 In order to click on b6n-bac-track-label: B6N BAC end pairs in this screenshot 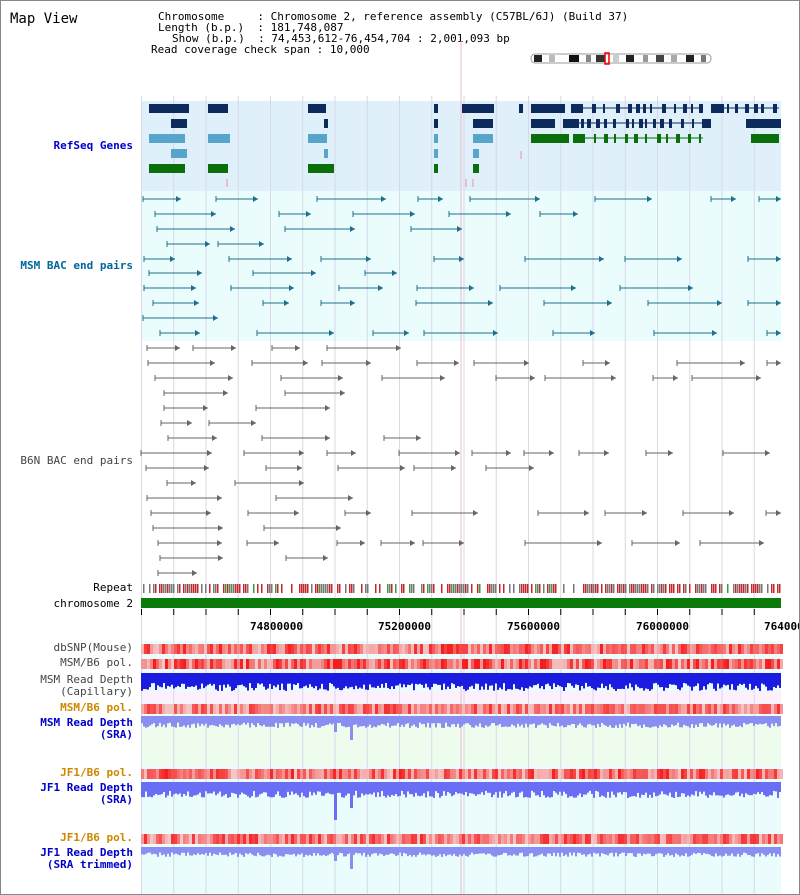, I will do `click(76, 460)`.